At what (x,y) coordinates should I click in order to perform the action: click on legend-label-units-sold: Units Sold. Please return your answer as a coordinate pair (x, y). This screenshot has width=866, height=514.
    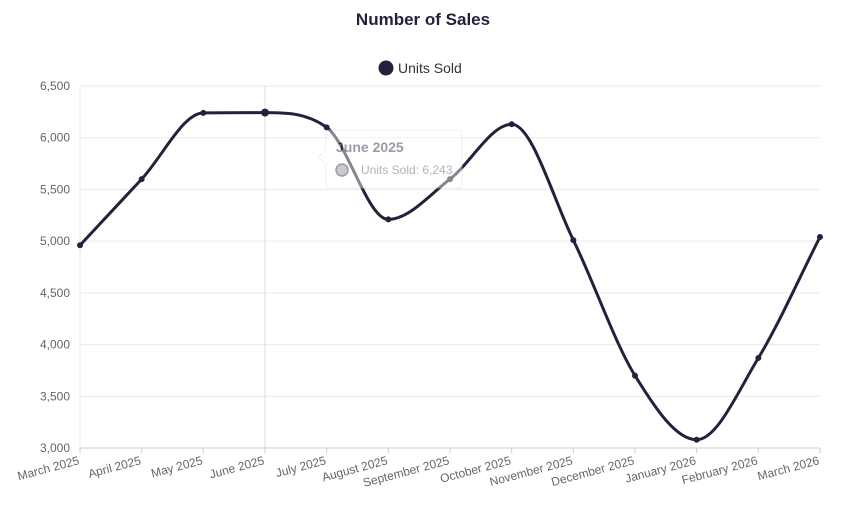
    Looking at the image, I should click on (430, 68).